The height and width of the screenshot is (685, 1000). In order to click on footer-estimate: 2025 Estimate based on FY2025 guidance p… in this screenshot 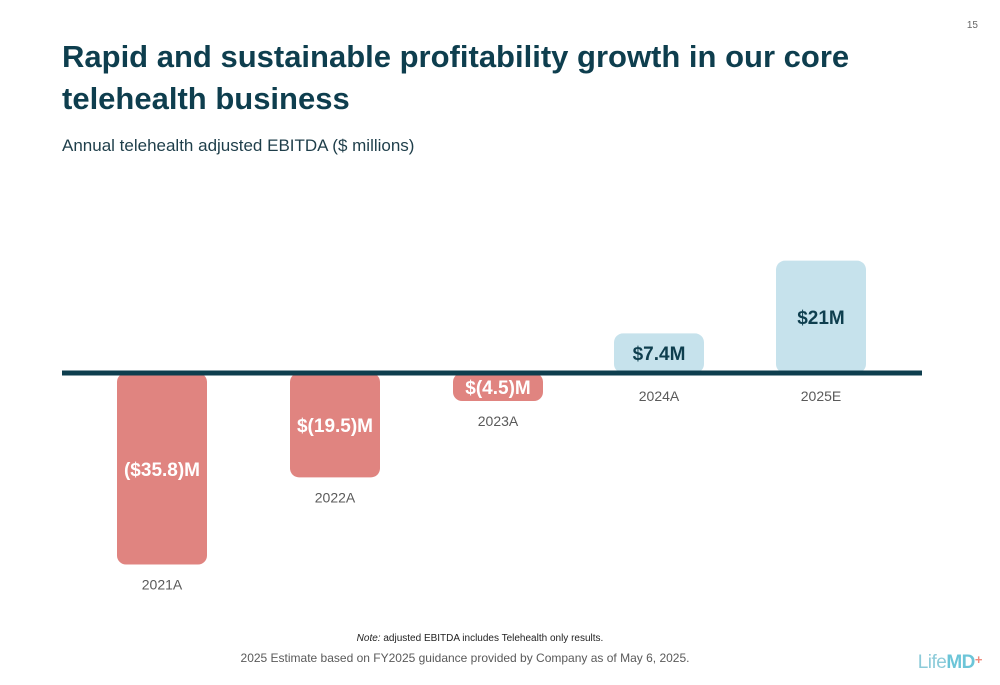, I will do `click(465, 658)`.